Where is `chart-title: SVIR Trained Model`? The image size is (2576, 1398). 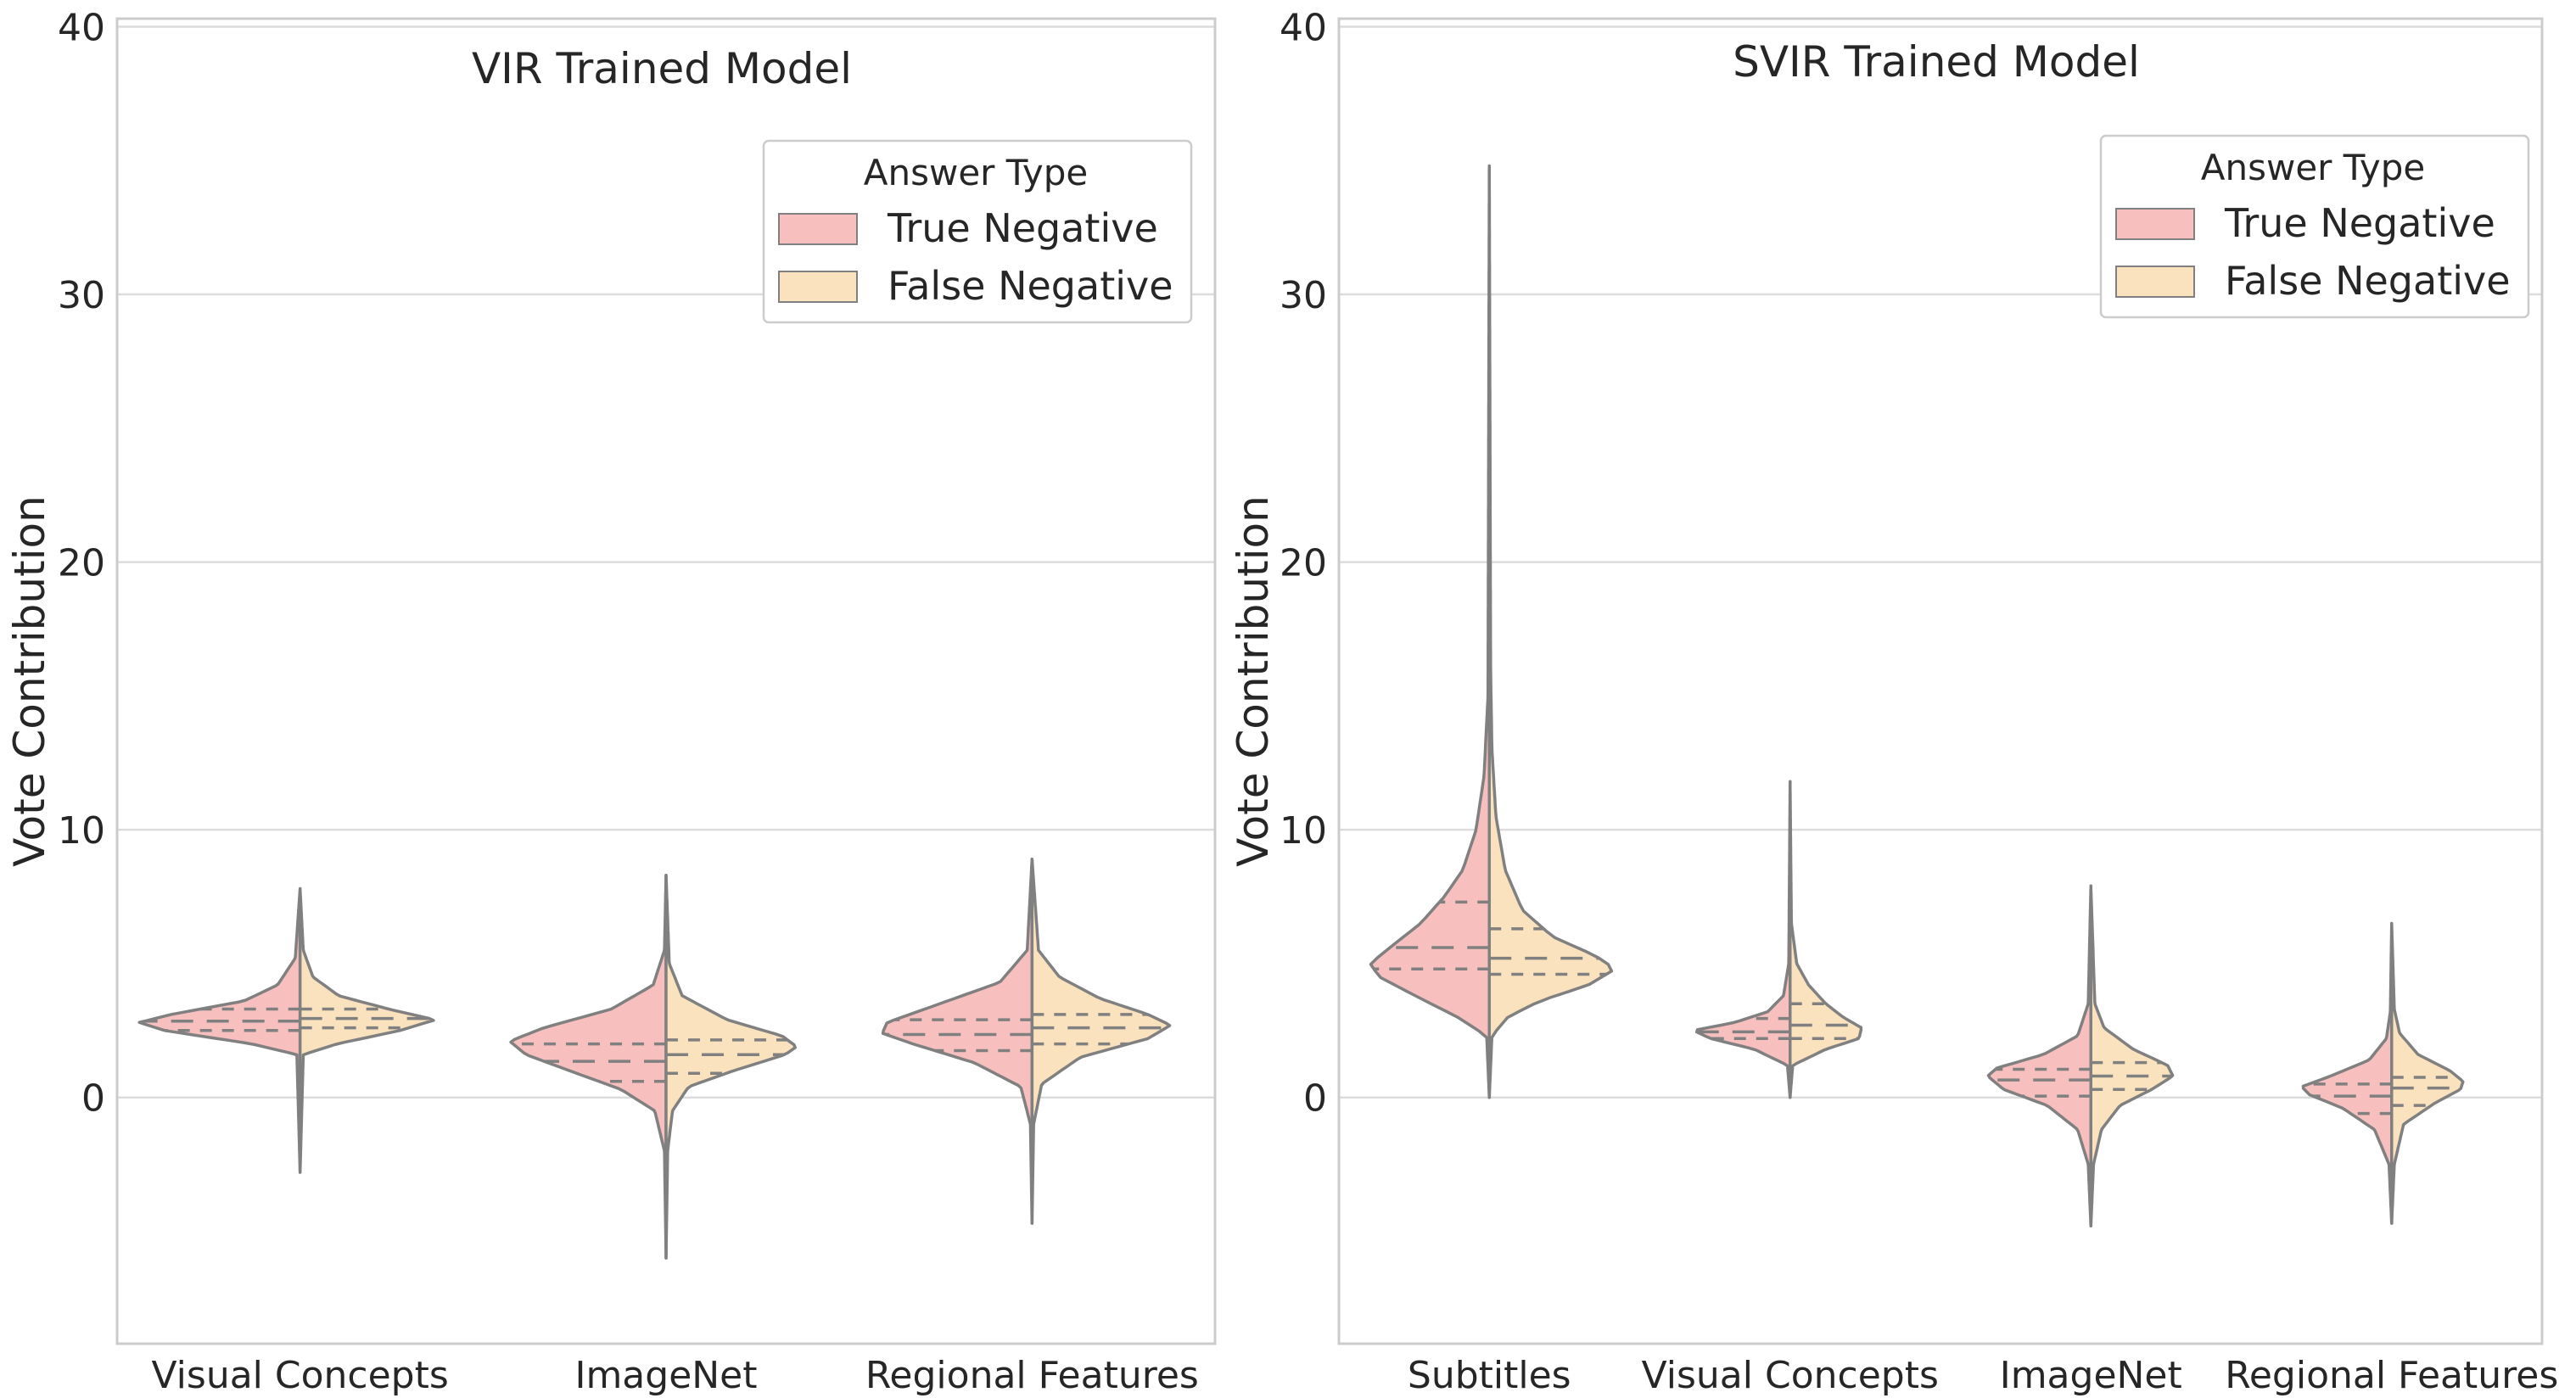
chart-title: SVIR Trained Model is located at coordinates (1937, 62).